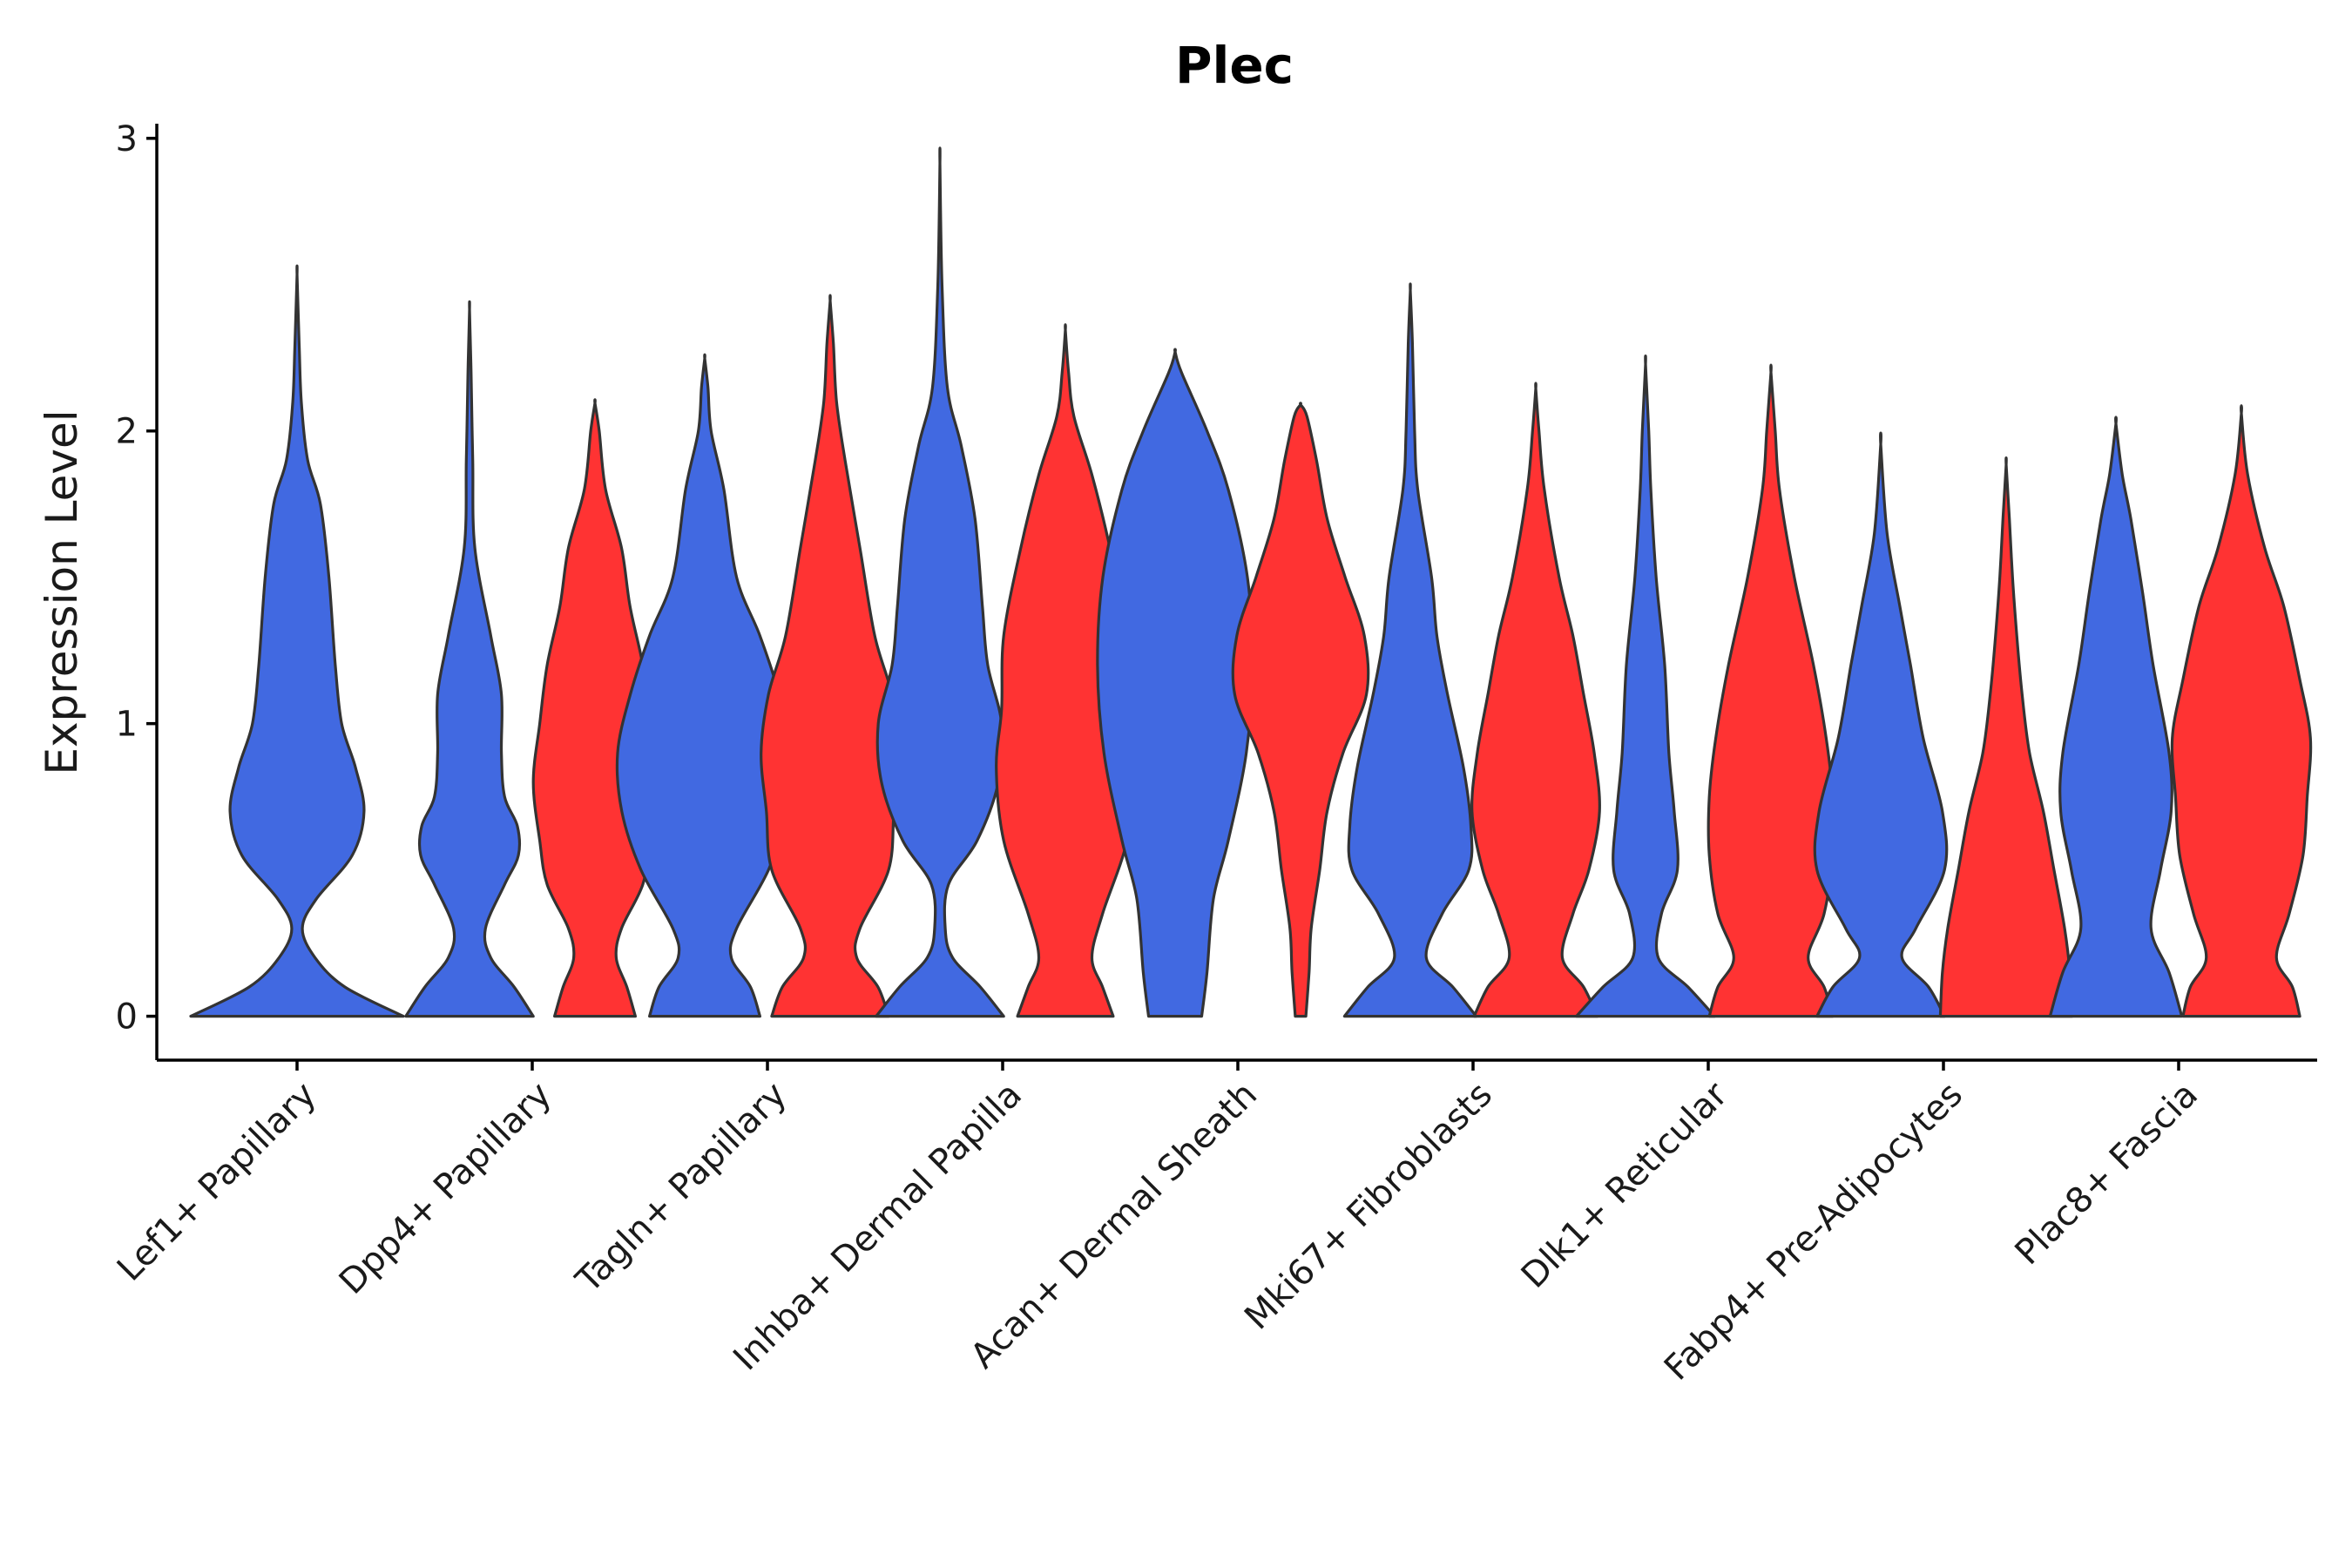 The height and width of the screenshot is (1568, 2352). What do you see at coordinates (1645, 686) in the screenshot?
I see `violin-1-dlk1-reticular` at bounding box center [1645, 686].